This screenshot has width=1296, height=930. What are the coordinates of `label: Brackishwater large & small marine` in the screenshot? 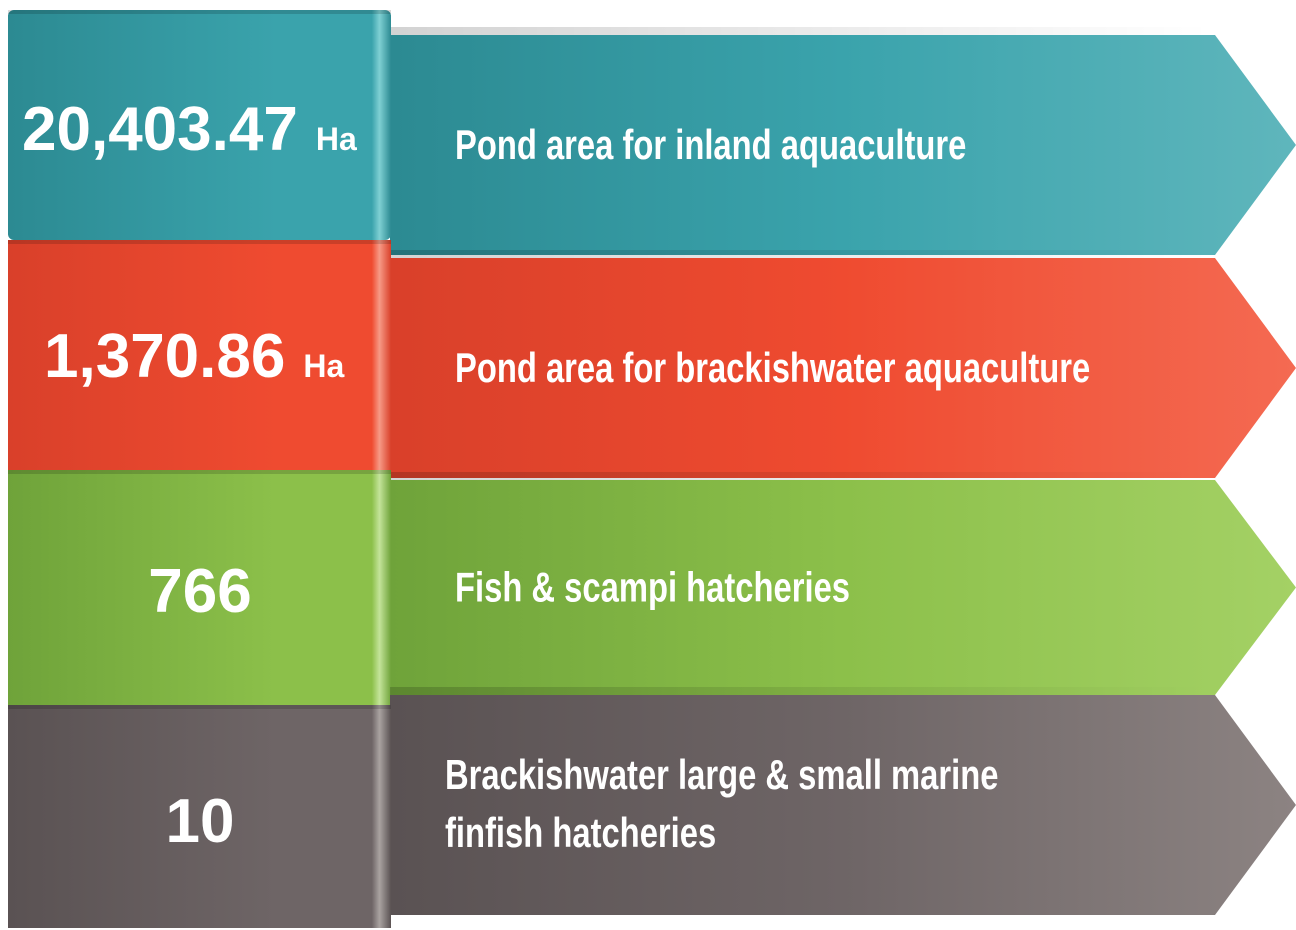 It's located at (721, 774).